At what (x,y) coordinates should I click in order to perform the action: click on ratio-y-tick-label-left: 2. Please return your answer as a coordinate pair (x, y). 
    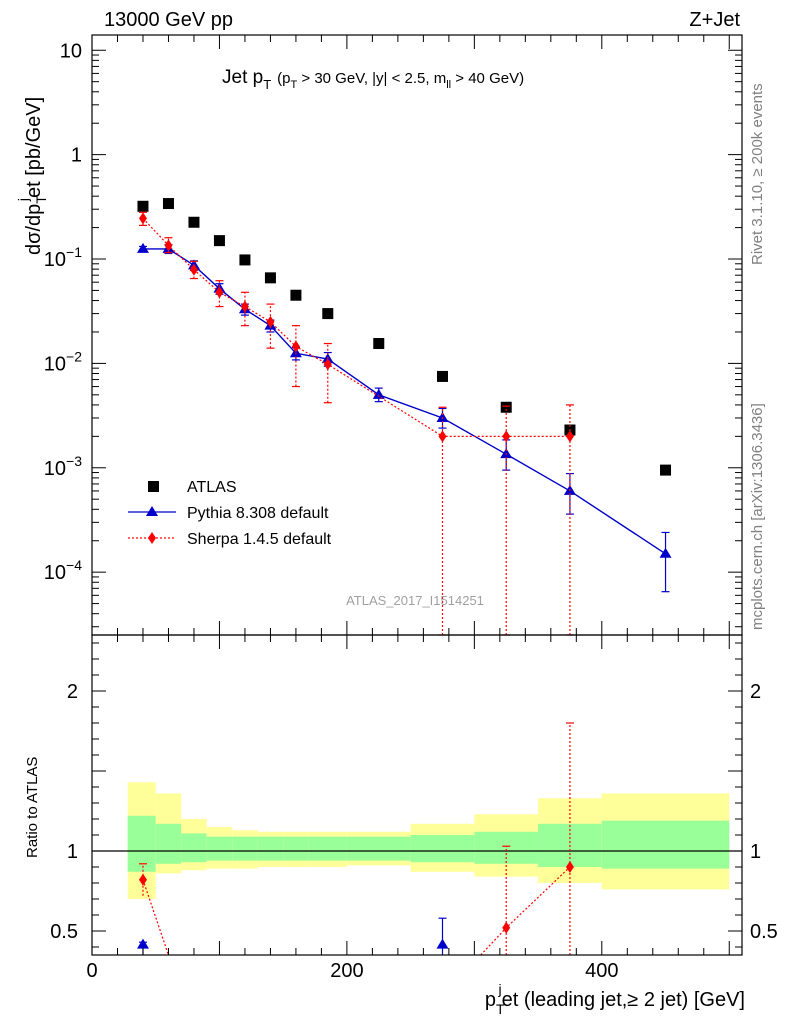
    Looking at the image, I should click on (72, 692).